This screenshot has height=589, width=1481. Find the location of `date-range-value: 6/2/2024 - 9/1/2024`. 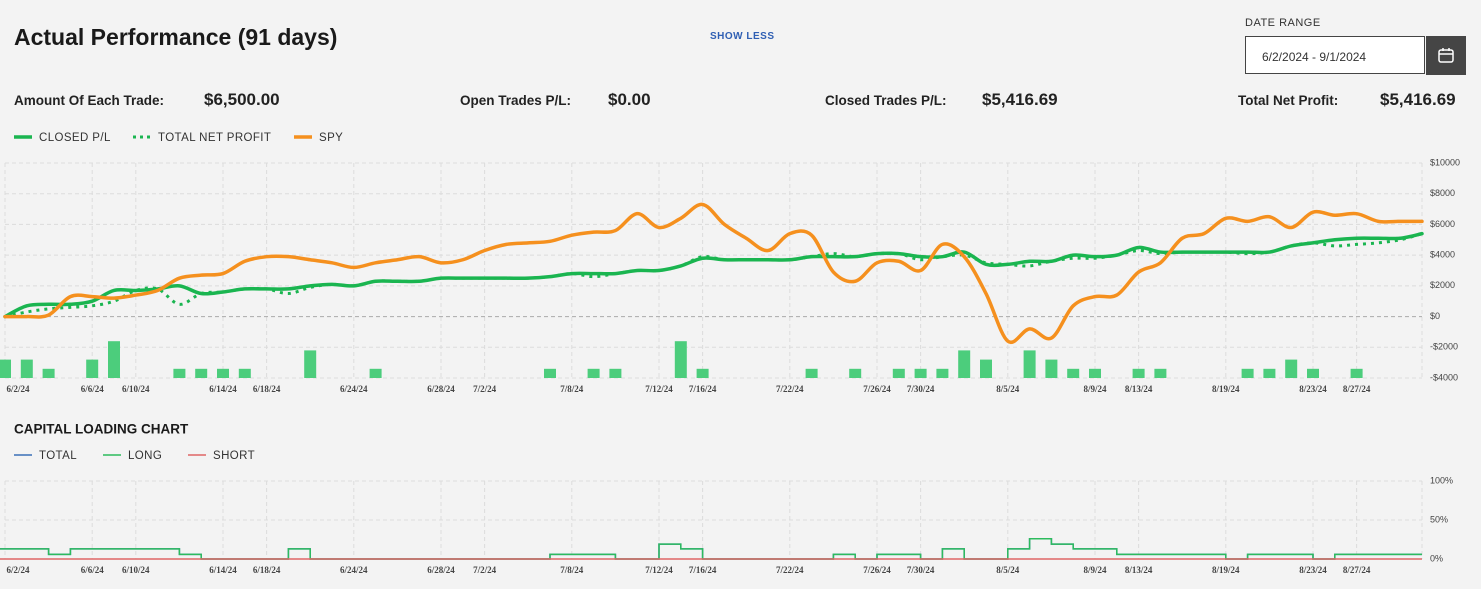

date-range-value: 6/2/2024 - 9/1/2024 is located at coordinates (1314, 57).